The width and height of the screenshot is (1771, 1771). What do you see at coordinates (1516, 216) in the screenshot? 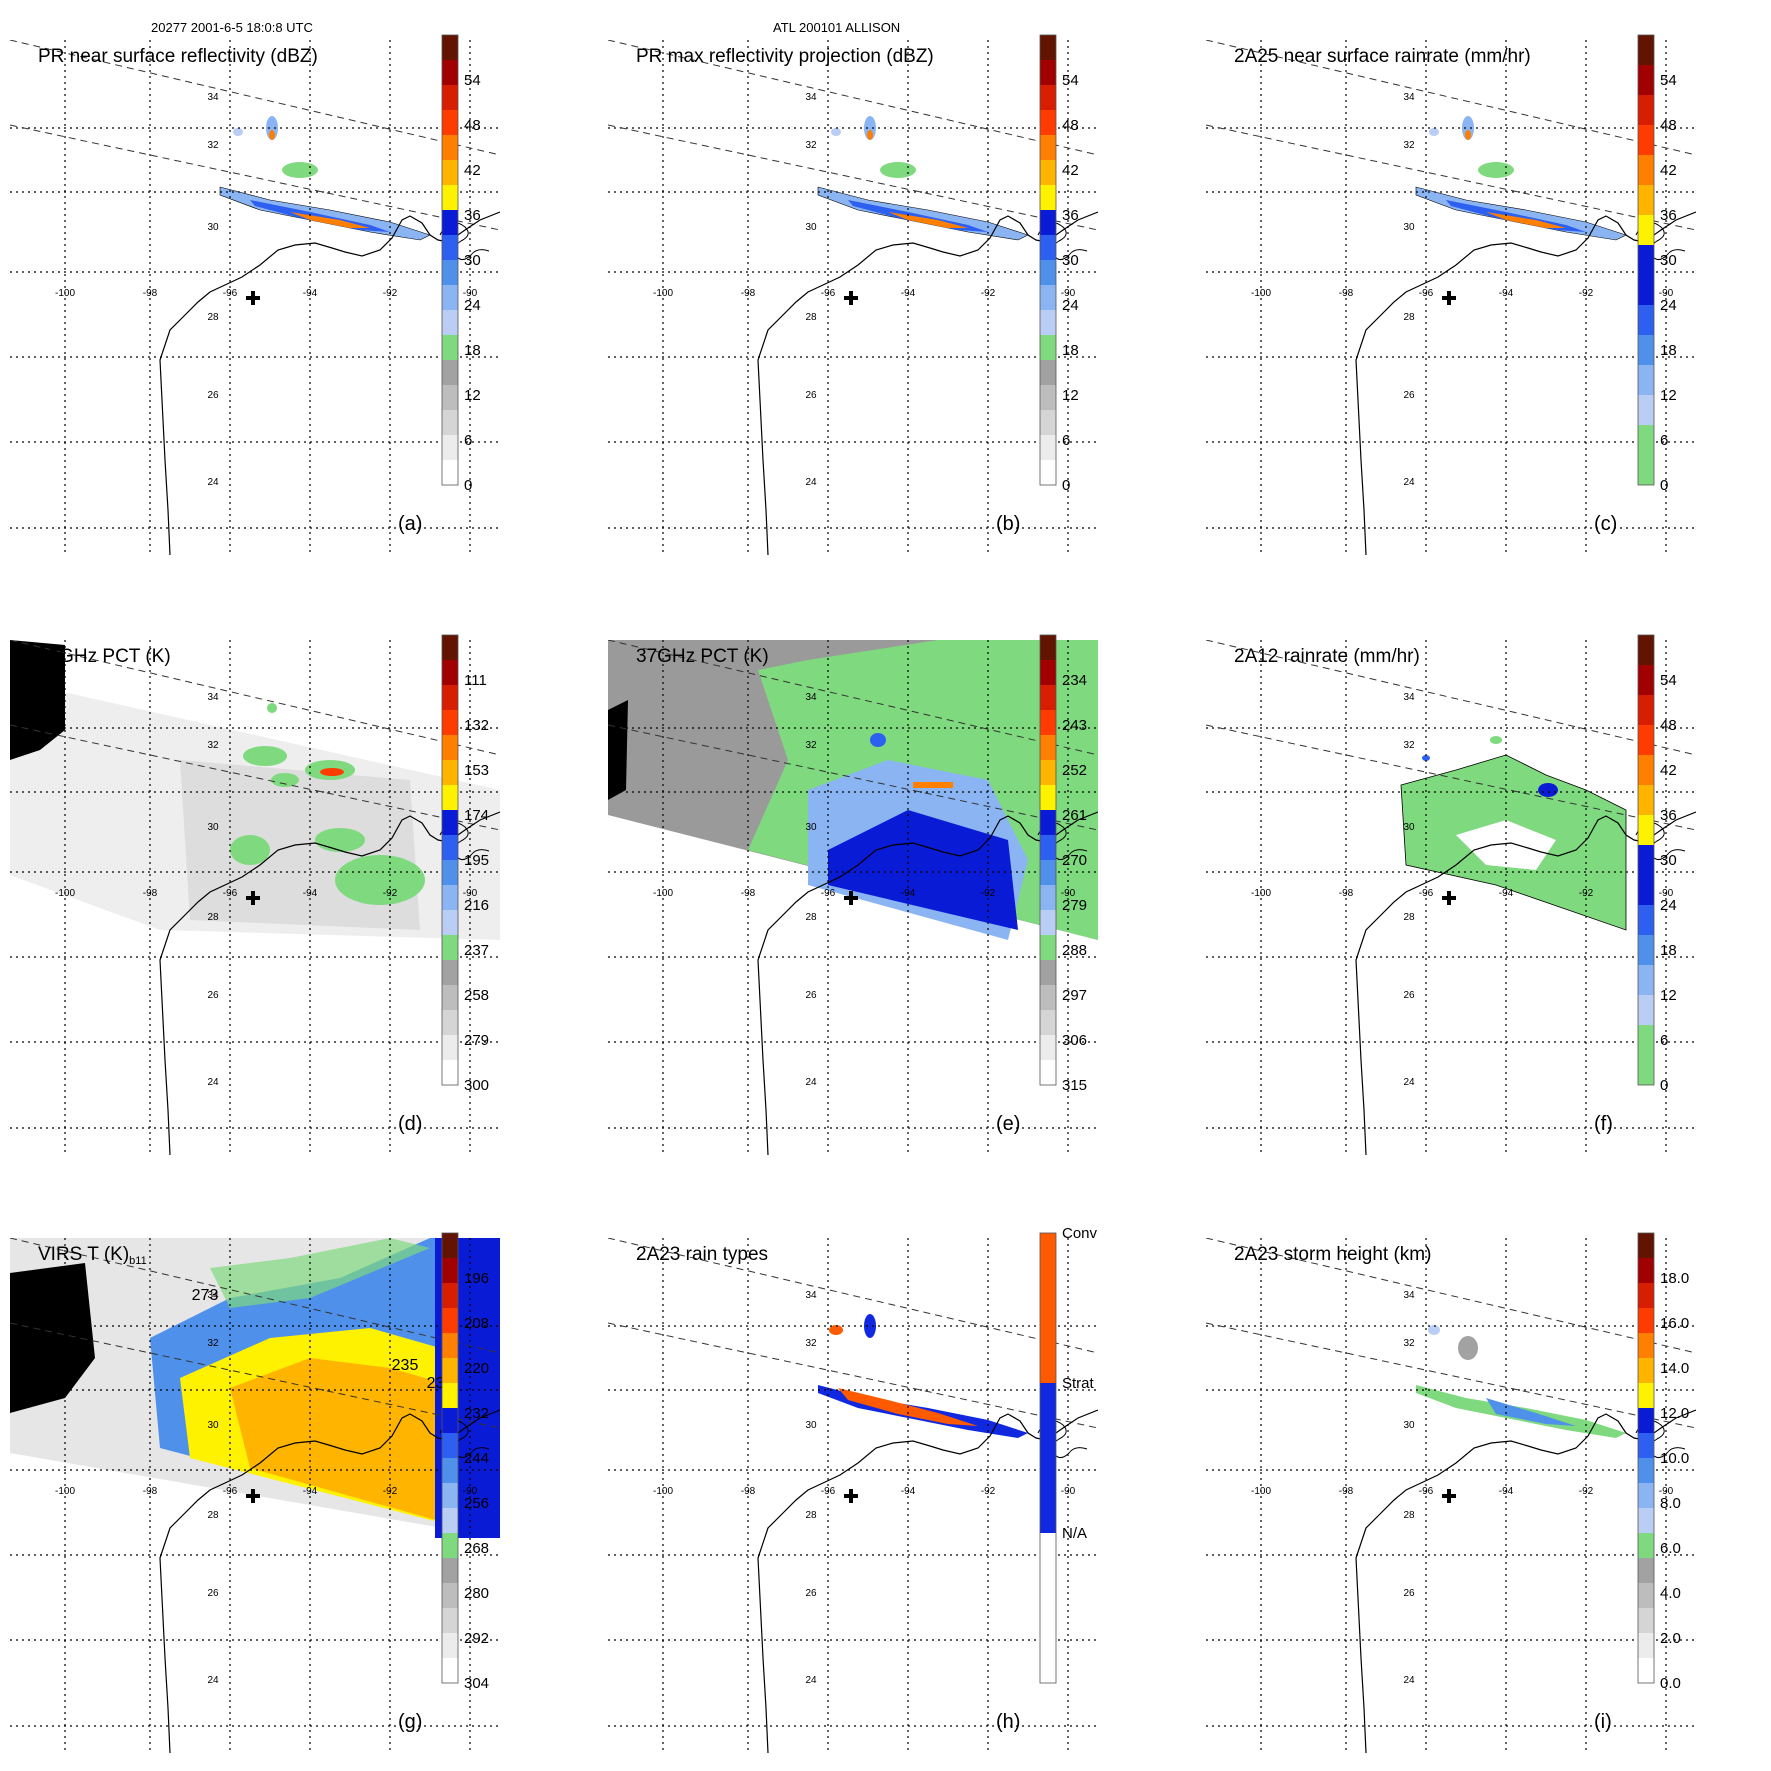
I see `precip-core` at bounding box center [1516, 216].